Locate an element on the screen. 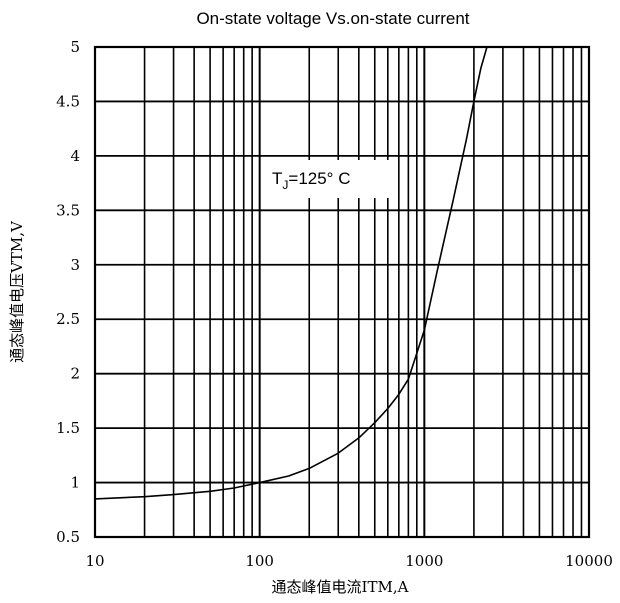  y-tick-label: 0.5 is located at coordinates (68, 537).